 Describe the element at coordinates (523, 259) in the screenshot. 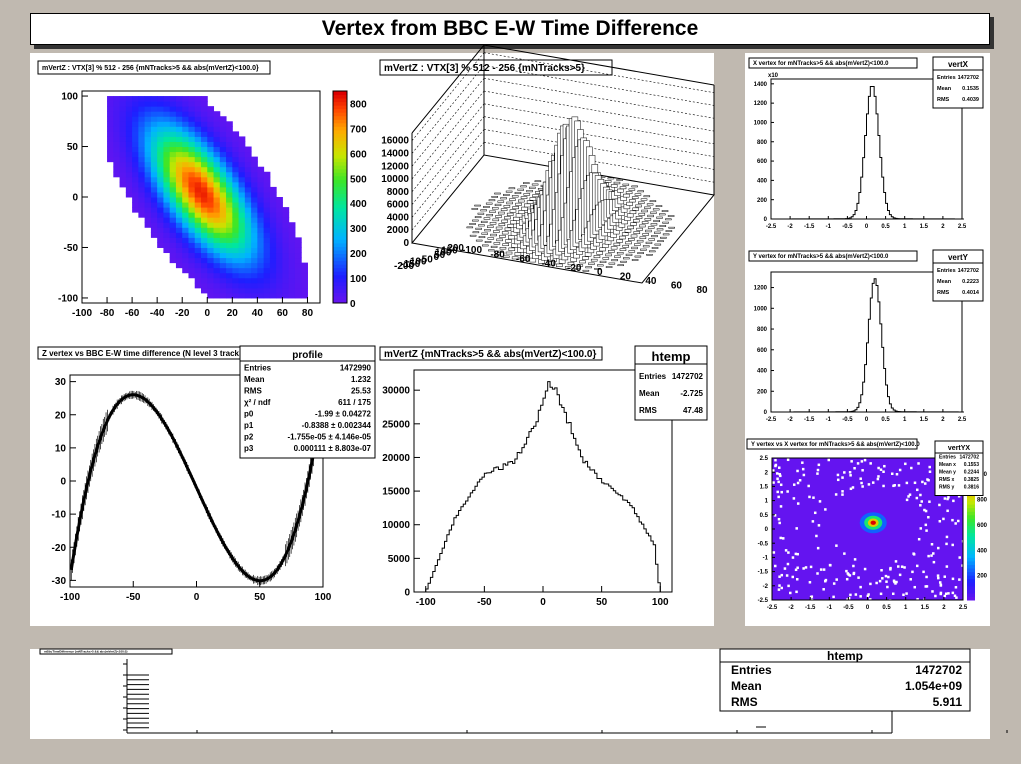

I see `x-tick-label: -60` at that location.